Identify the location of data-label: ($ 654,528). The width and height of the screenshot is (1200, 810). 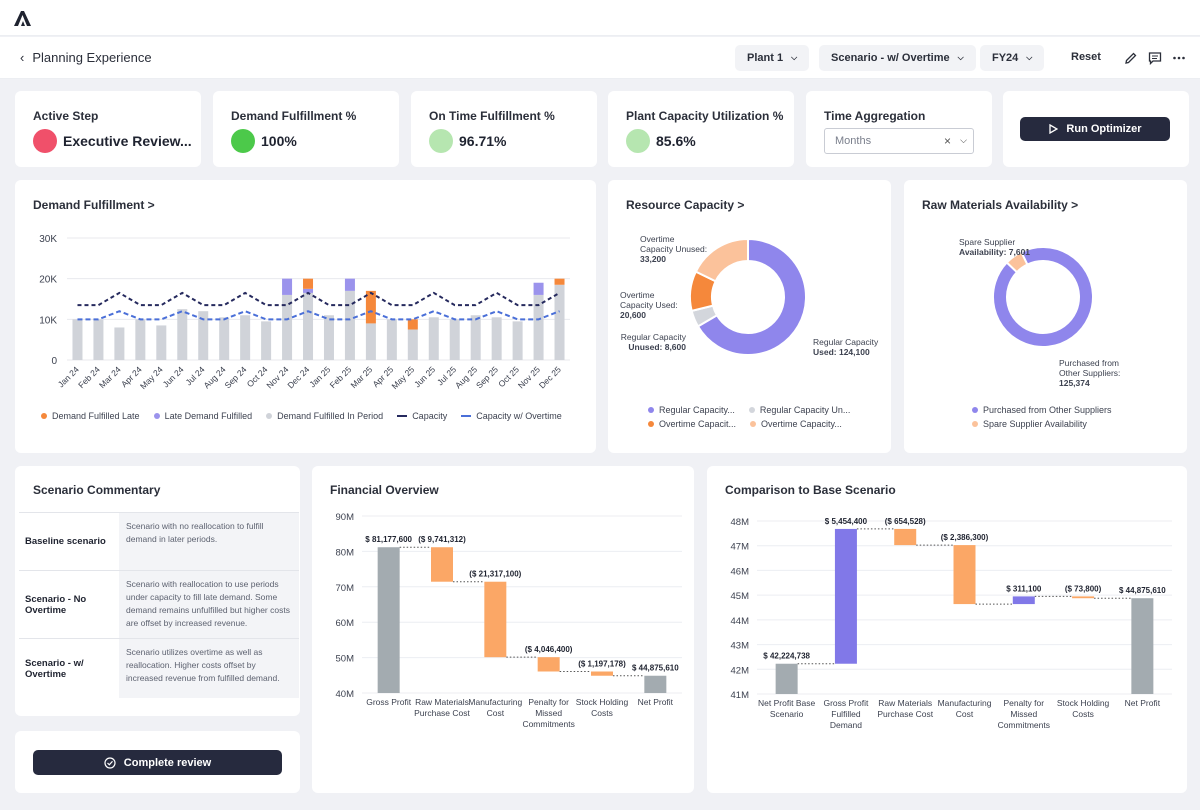
(905, 521).